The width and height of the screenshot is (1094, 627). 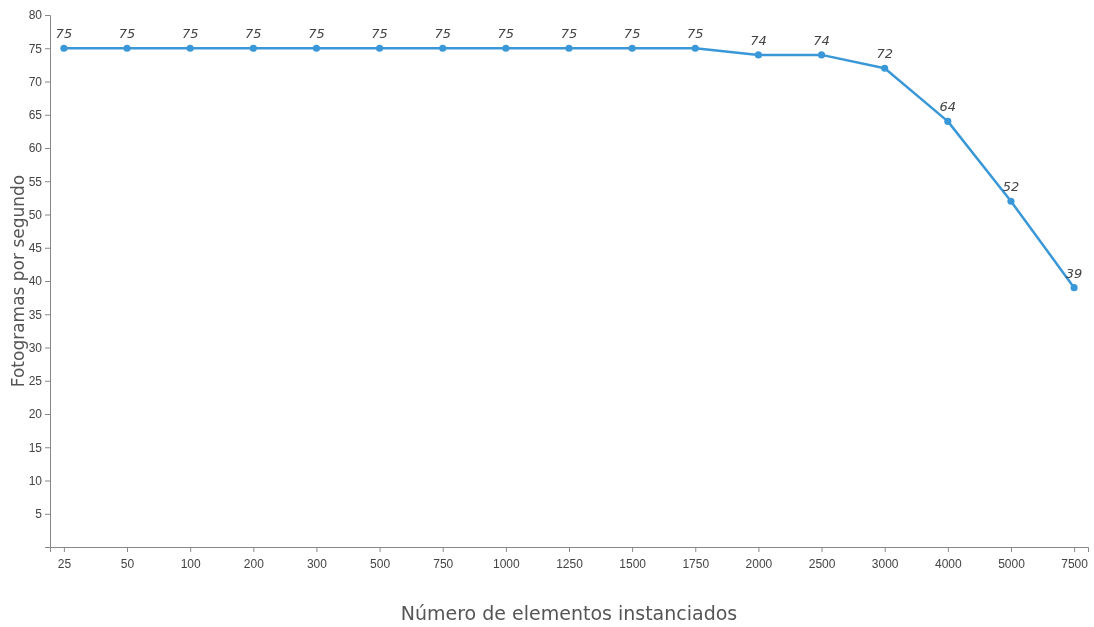 What do you see at coordinates (569, 613) in the screenshot?
I see `x-axis-title: Número de elementos instanciados` at bounding box center [569, 613].